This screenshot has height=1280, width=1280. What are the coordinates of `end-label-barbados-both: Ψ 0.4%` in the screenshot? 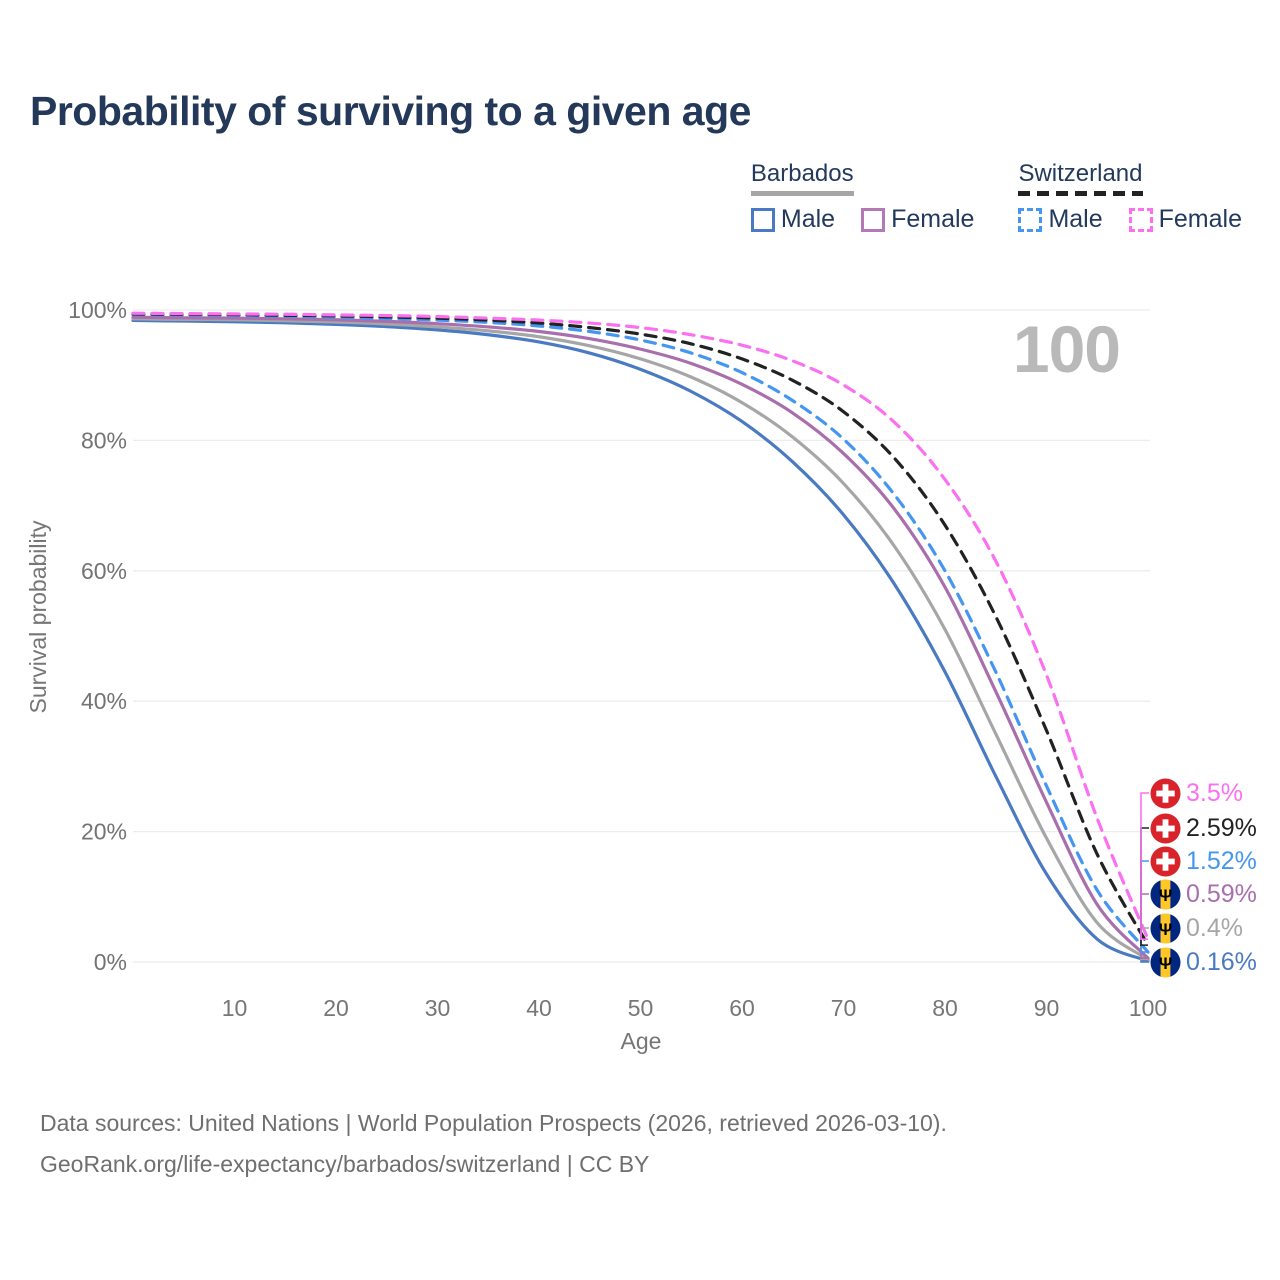 It's located at (1196, 928).